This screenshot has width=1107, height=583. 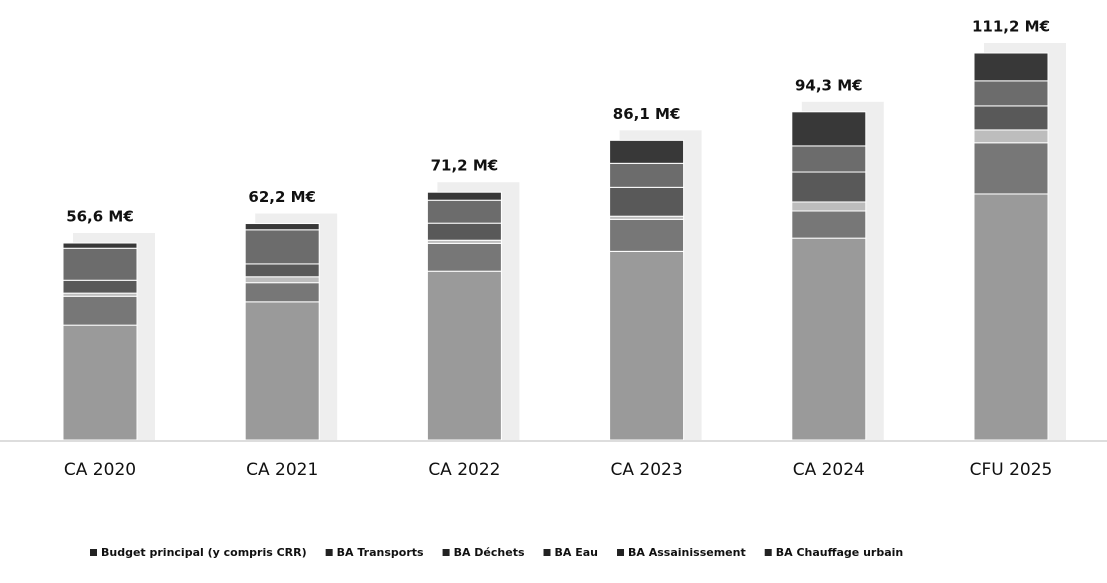 What do you see at coordinates (1011, 27) in the screenshot?
I see `total-label: 111,2 M€` at bounding box center [1011, 27].